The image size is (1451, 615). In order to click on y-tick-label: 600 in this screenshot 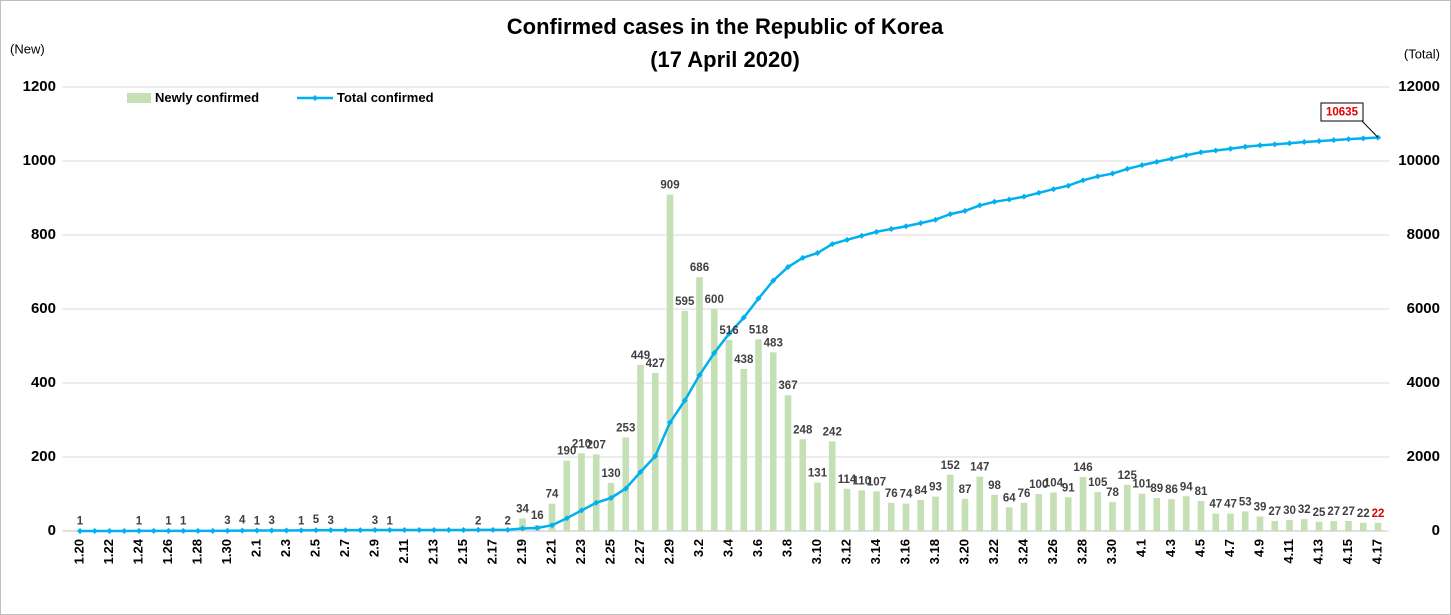, I will do `click(43, 308)`.